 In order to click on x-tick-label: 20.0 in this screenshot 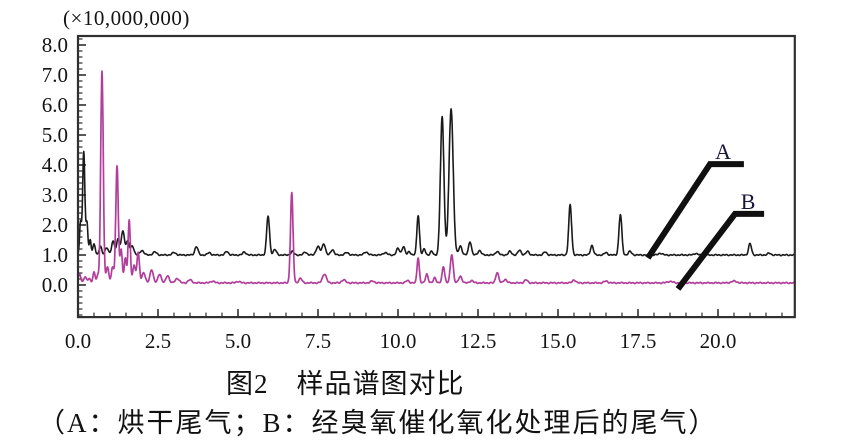, I will do `click(718, 341)`.